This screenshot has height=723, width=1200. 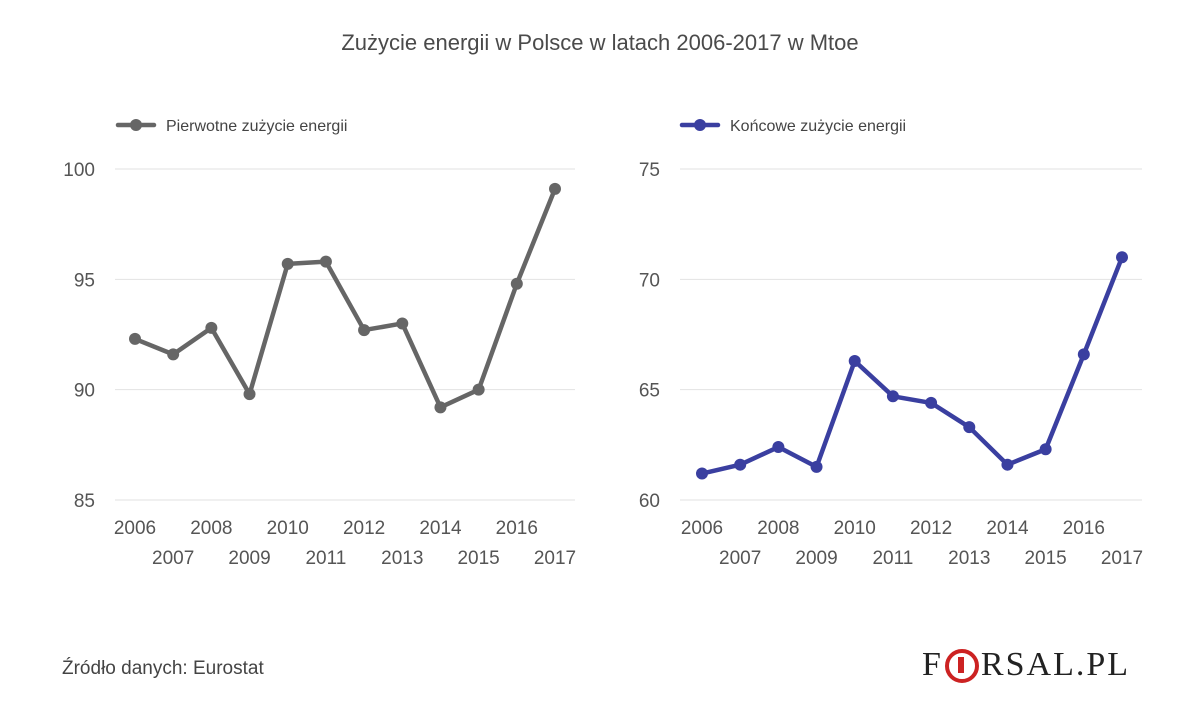 I want to click on y-tick-label: 60, so click(x=649, y=501).